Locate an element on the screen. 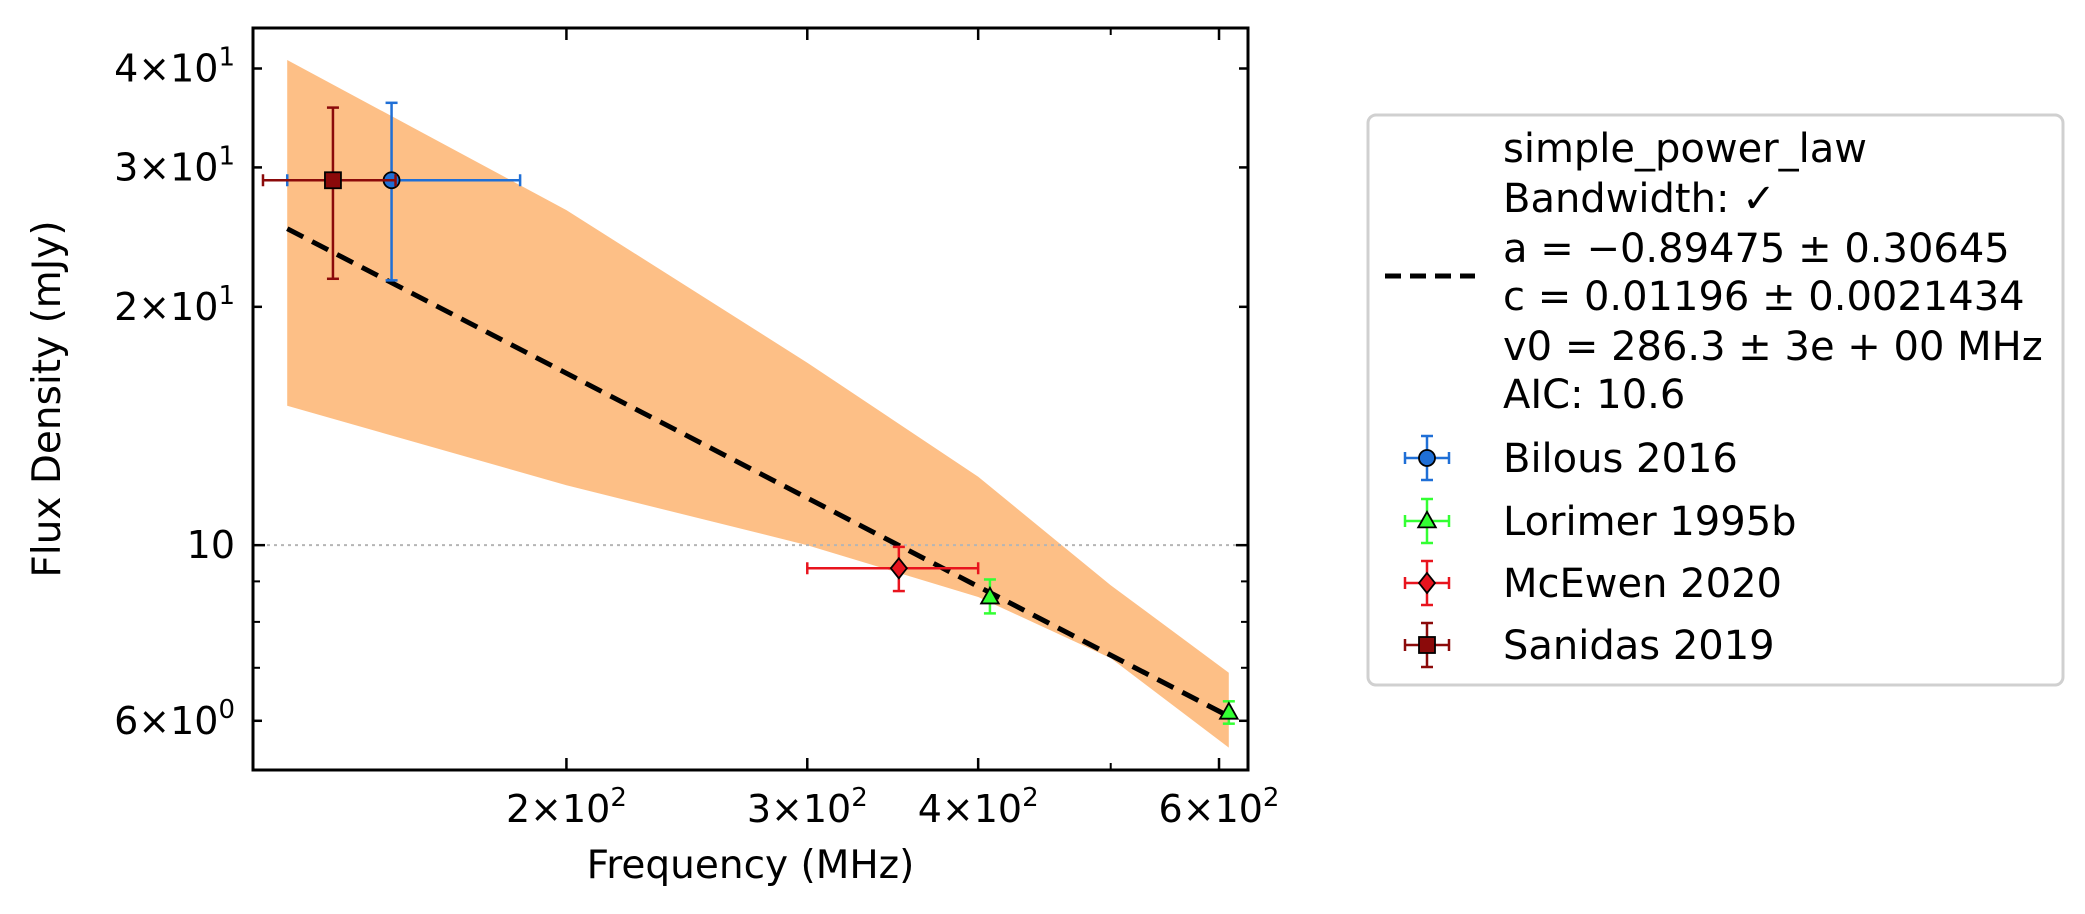 The height and width of the screenshot is (914, 2085). legend-fit-name: simple_power_law is located at coordinates (1685, 149).